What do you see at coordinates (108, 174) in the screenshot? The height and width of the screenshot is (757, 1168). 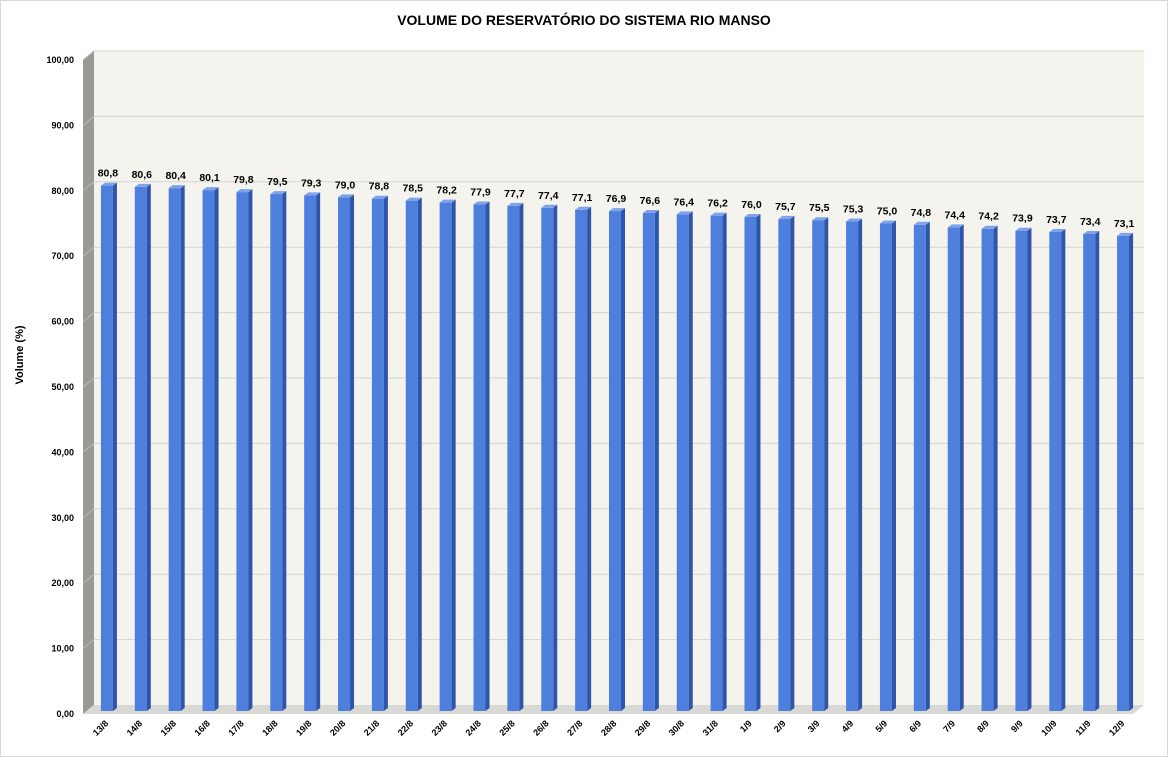 I see `data-label: 80,8` at bounding box center [108, 174].